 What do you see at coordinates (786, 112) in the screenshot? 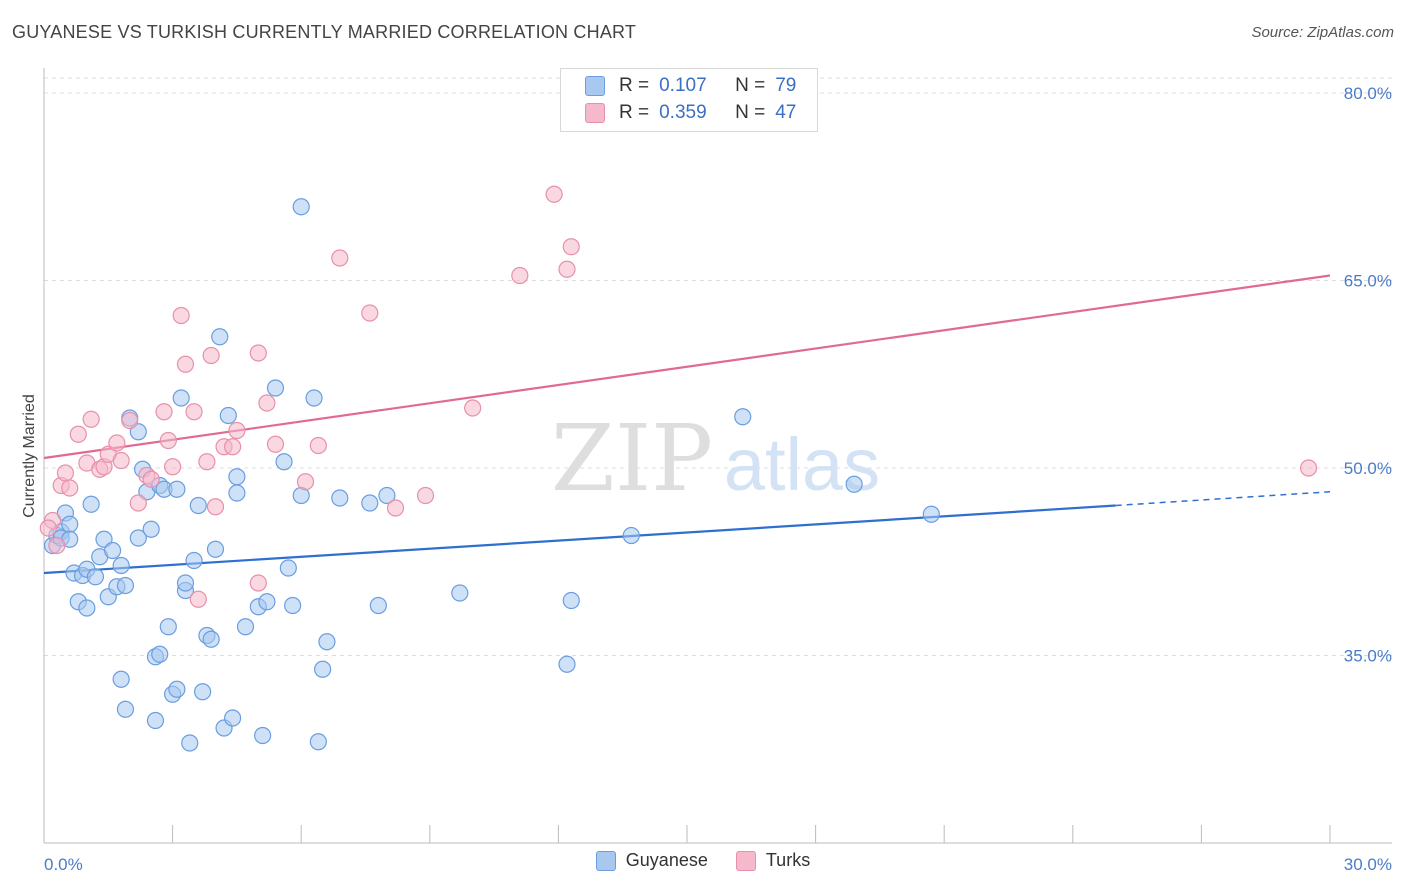
I see `n-value: 47` at bounding box center [786, 112].